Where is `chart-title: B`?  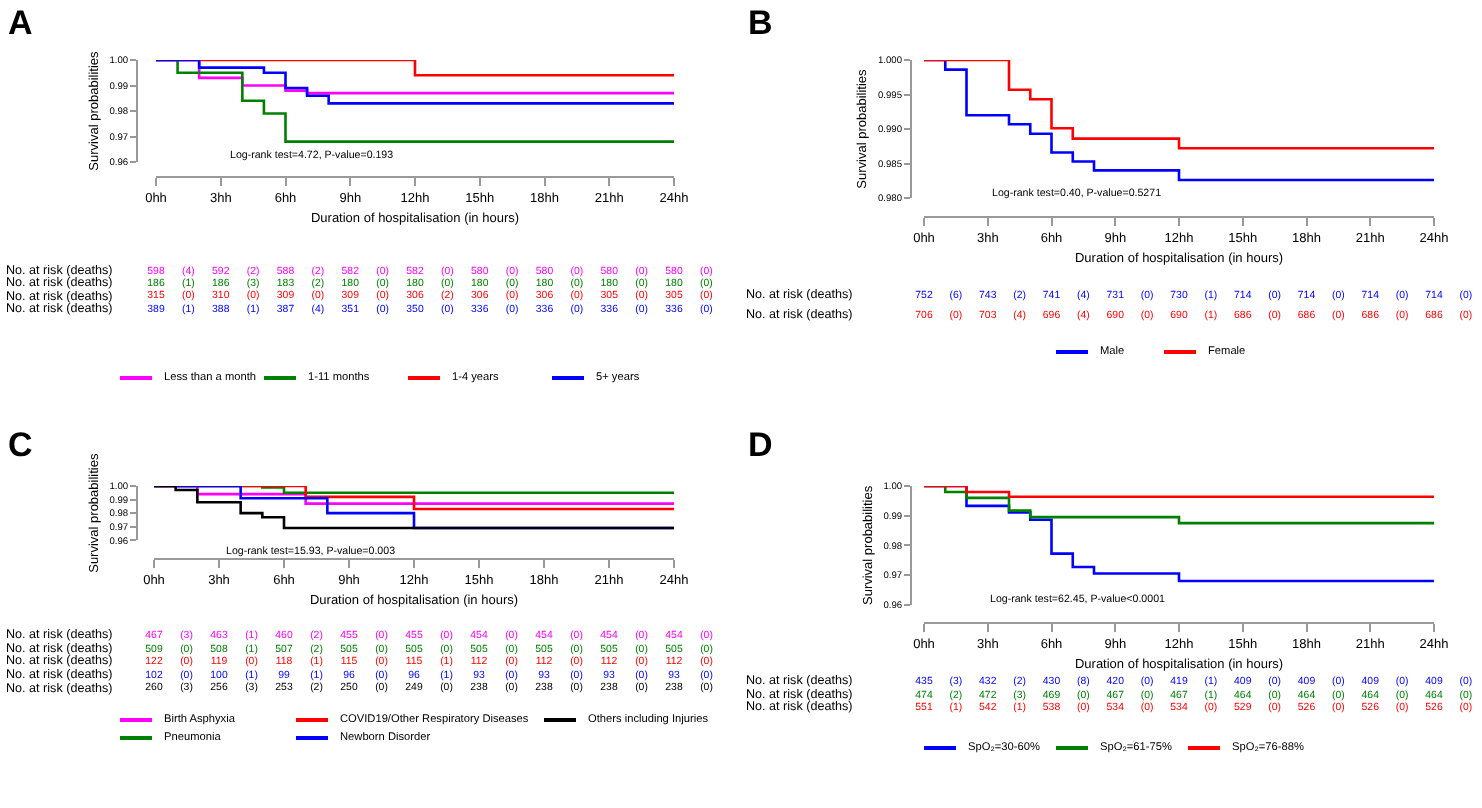
chart-title: B is located at coordinates (760, 24).